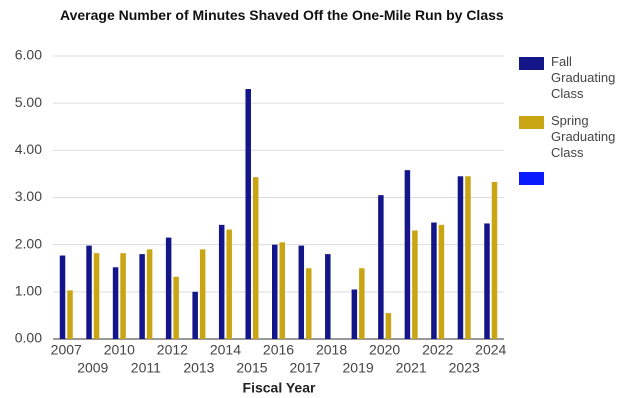  Describe the element at coordinates (225, 350) in the screenshot. I see `x-tick-label: 2014` at that location.